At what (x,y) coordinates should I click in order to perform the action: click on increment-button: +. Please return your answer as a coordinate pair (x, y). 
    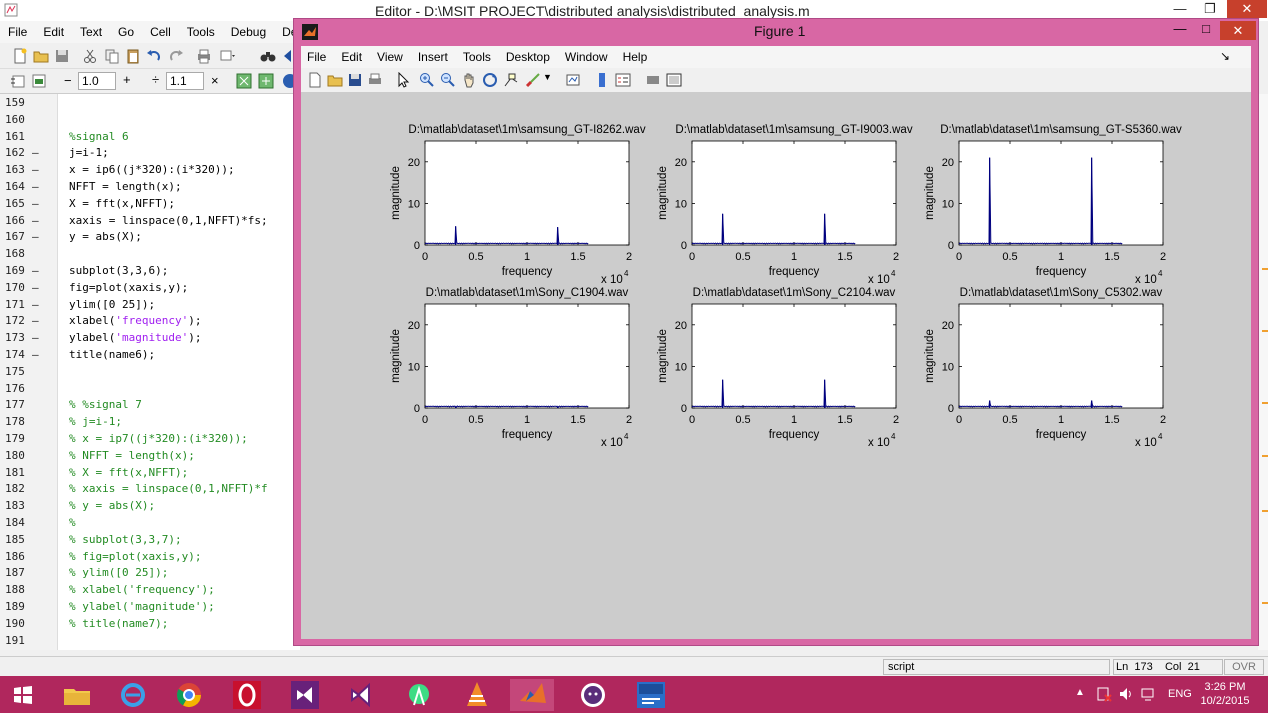
    Looking at the image, I should click on (127, 79).